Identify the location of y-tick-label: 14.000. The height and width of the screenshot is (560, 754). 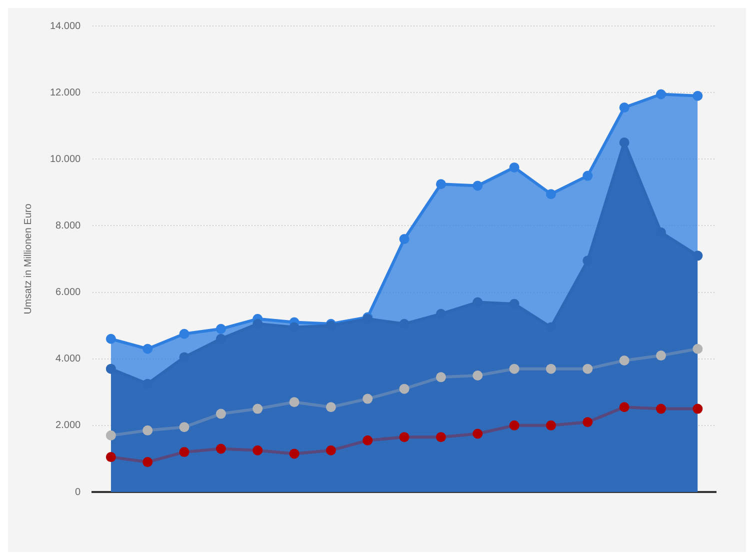
(66, 26).